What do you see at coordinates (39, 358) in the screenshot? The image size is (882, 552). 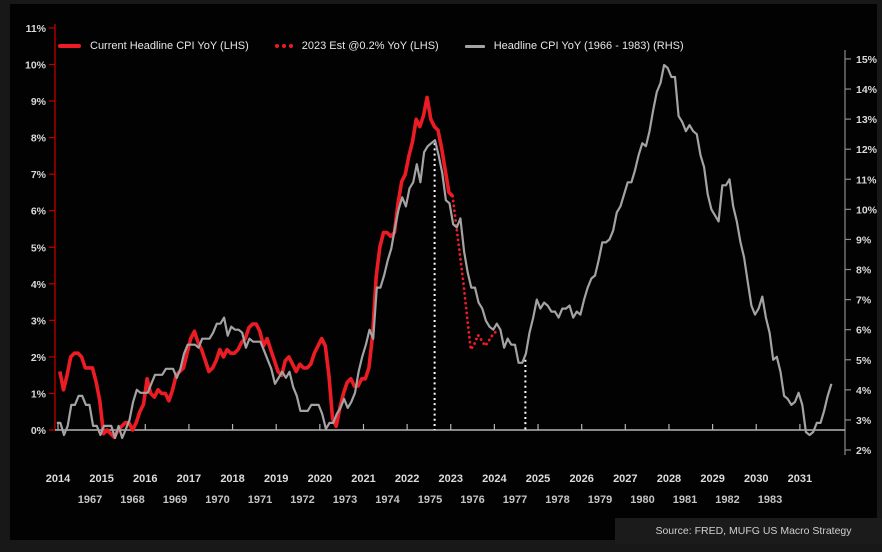 I see `left-axis-tick-label: 2%` at bounding box center [39, 358].